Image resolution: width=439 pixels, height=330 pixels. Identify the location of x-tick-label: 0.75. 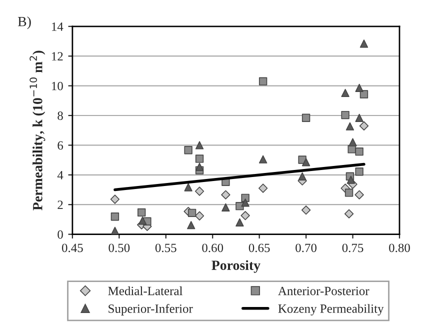
(353, 248).